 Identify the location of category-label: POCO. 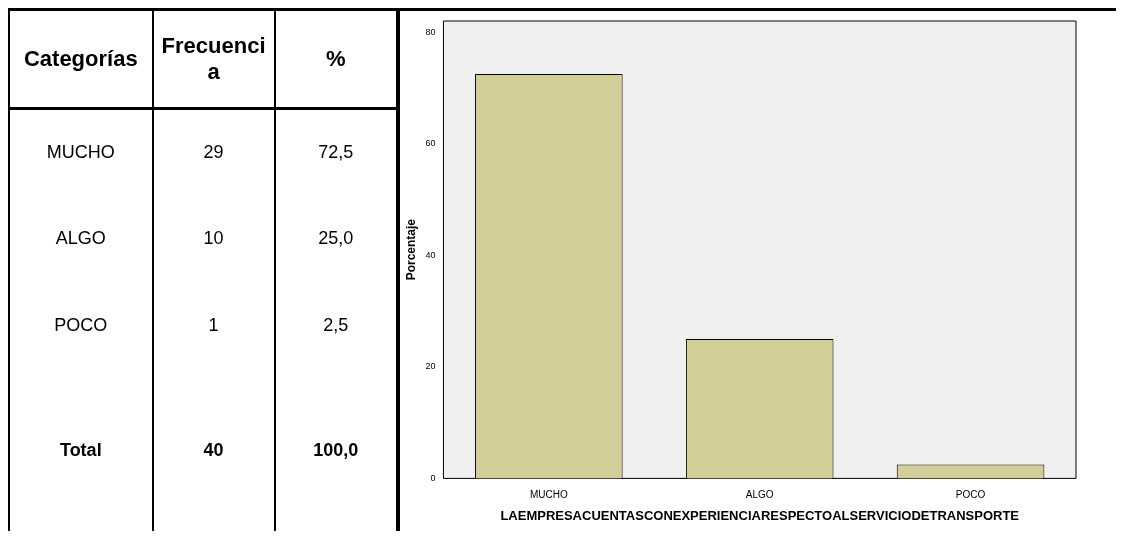
(81, 326).